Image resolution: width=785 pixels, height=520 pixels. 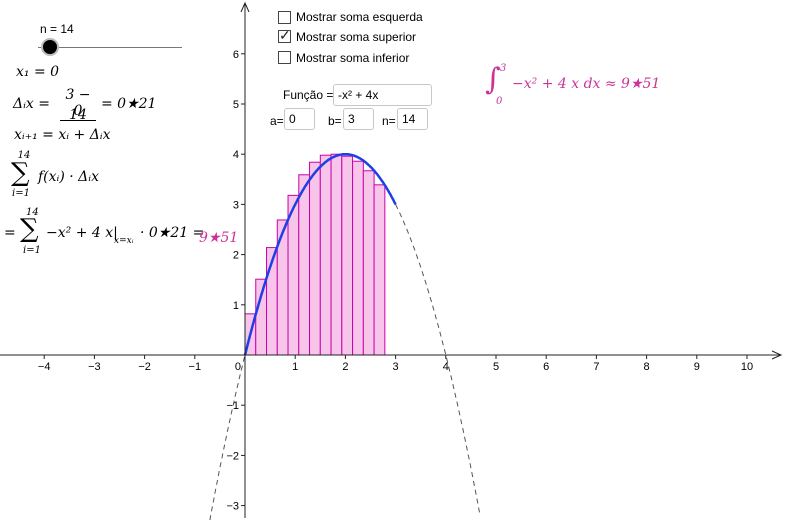 What do you see at coordinates (236, 256) in the screenshot?
I see `y-tick-label: 2` at bounding box center [236, 256].